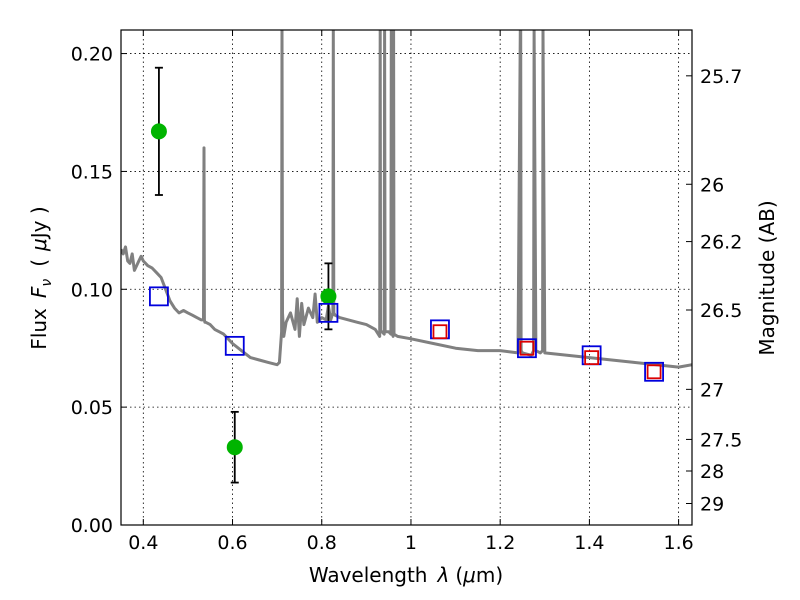  What do you see at coordinates (232, 543) in the screenshot?
I see `x-tick-label: 0.6` at bounding box center [232, 543].